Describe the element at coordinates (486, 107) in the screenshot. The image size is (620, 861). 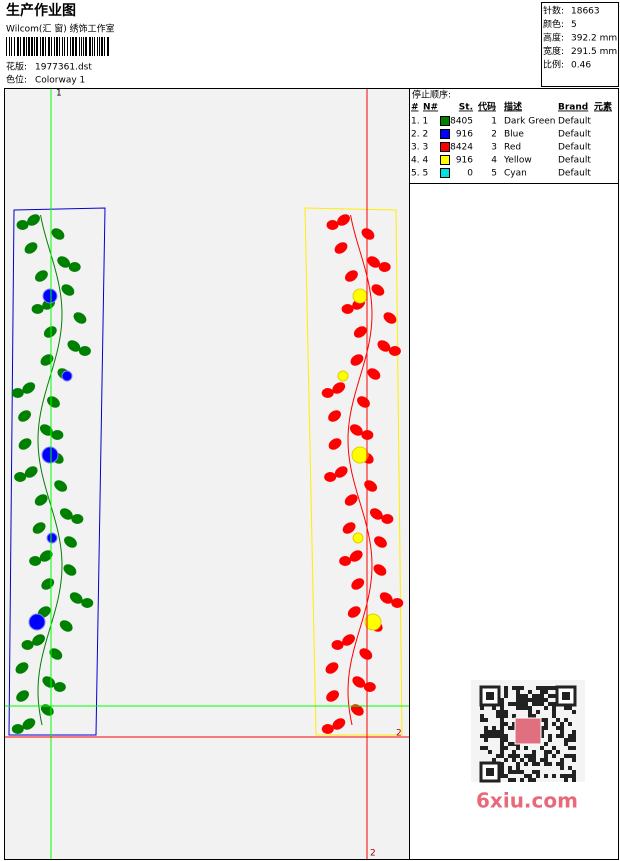
I see `column-header: 代码` at that location.